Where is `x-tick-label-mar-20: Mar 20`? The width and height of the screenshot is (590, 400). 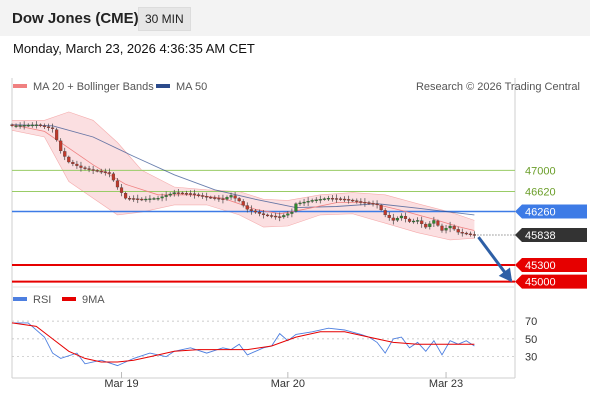 x-tick-label-mar-20: Mar 20 is located at coordinates (288, 384).